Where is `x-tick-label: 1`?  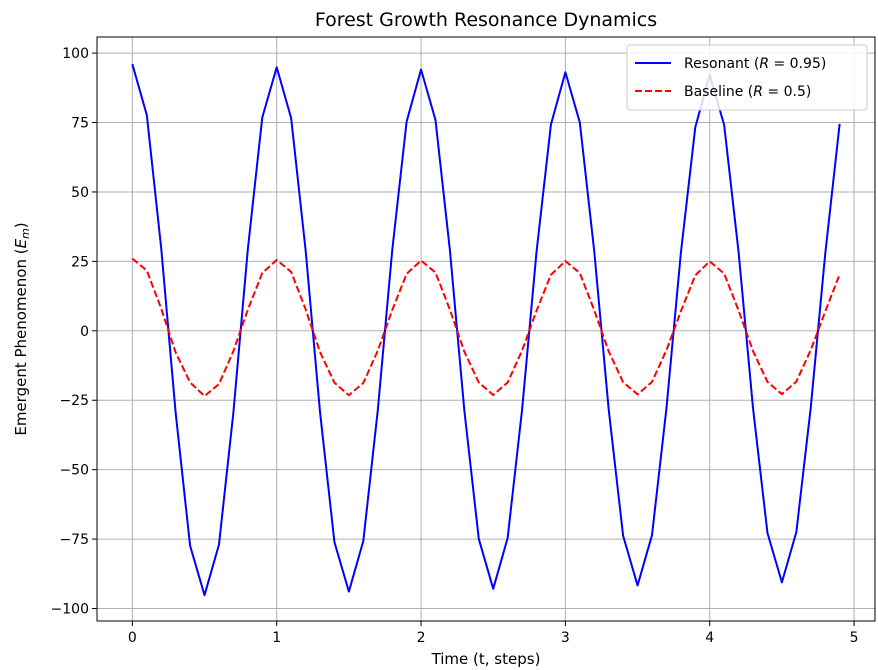 x-tick-label: 1 is located at coordinates (276, 638).